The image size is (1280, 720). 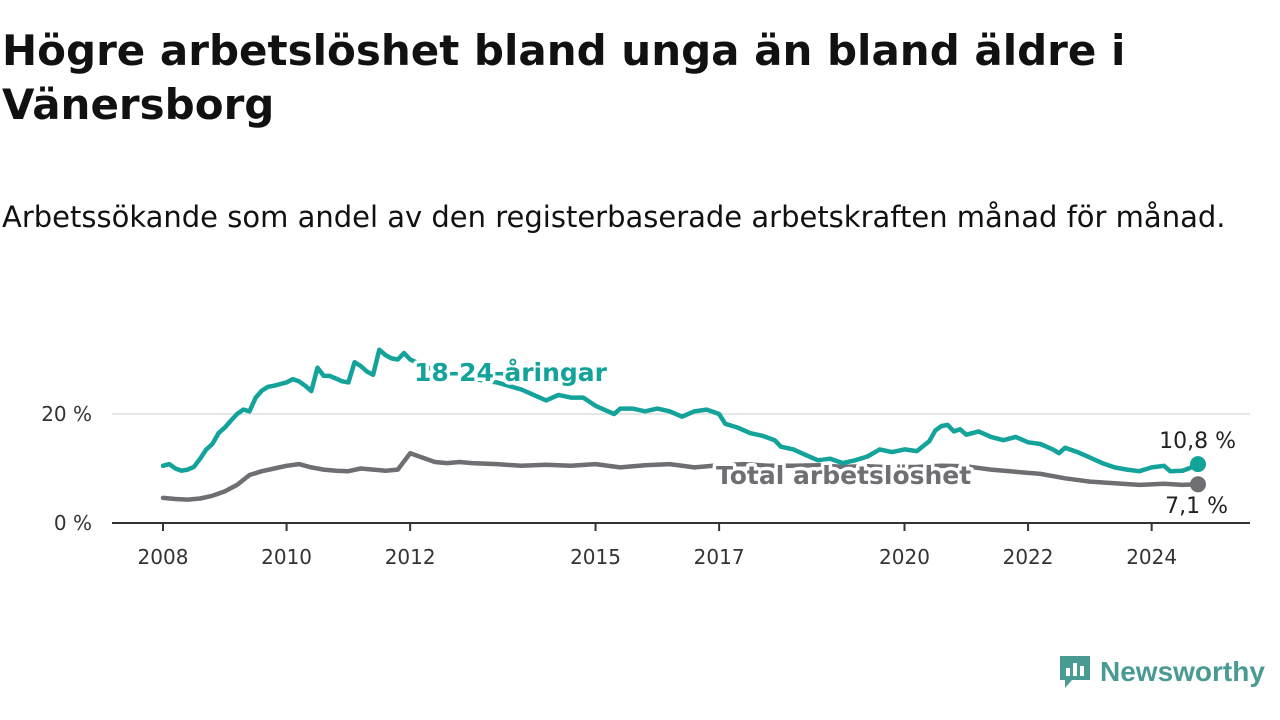 What do you see at coordinates (1198, 464) in the screenshot?
I see `end-point-youth` at bounding box center [1198, 464].